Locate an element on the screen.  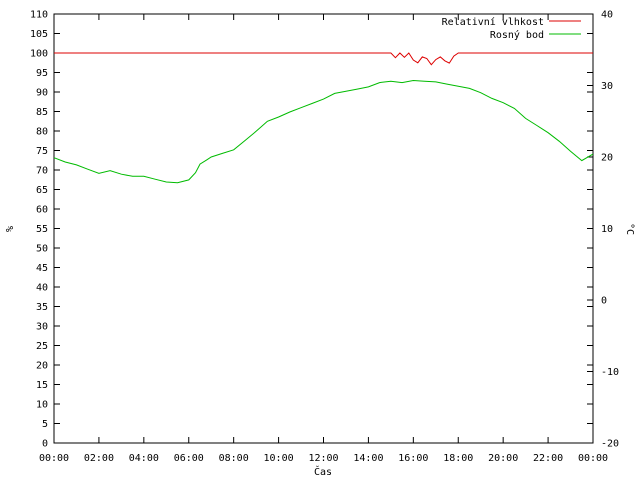
x-tick-label: 22:00 is located at coordinates (548, 458).